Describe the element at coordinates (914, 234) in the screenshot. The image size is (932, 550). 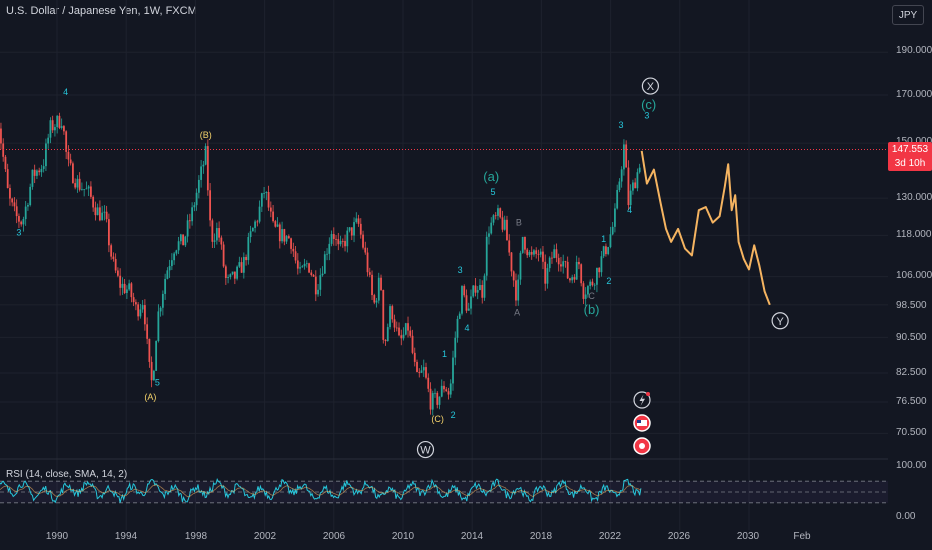
I see `y-tick-118: 118.000` at that location.